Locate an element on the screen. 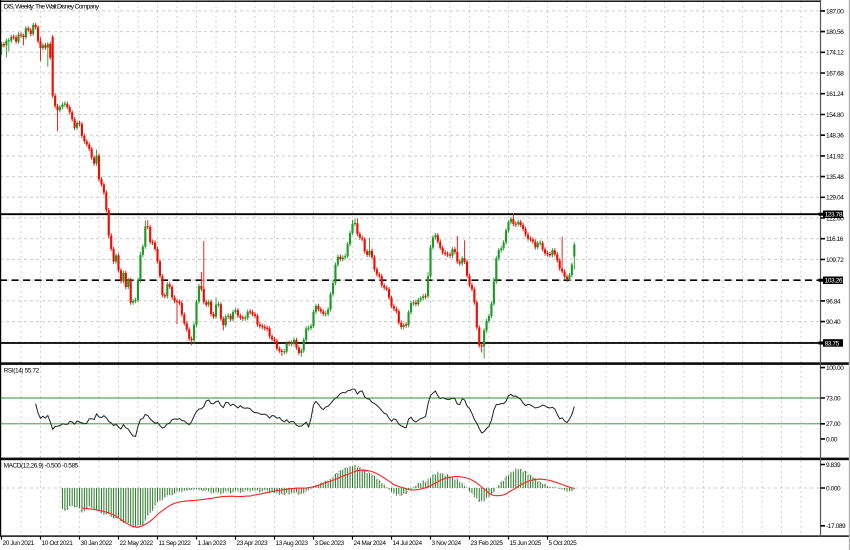 The width and height of the screenshot is (850, 550). svg-text: 141.92 is located at coordinates (835, 156).